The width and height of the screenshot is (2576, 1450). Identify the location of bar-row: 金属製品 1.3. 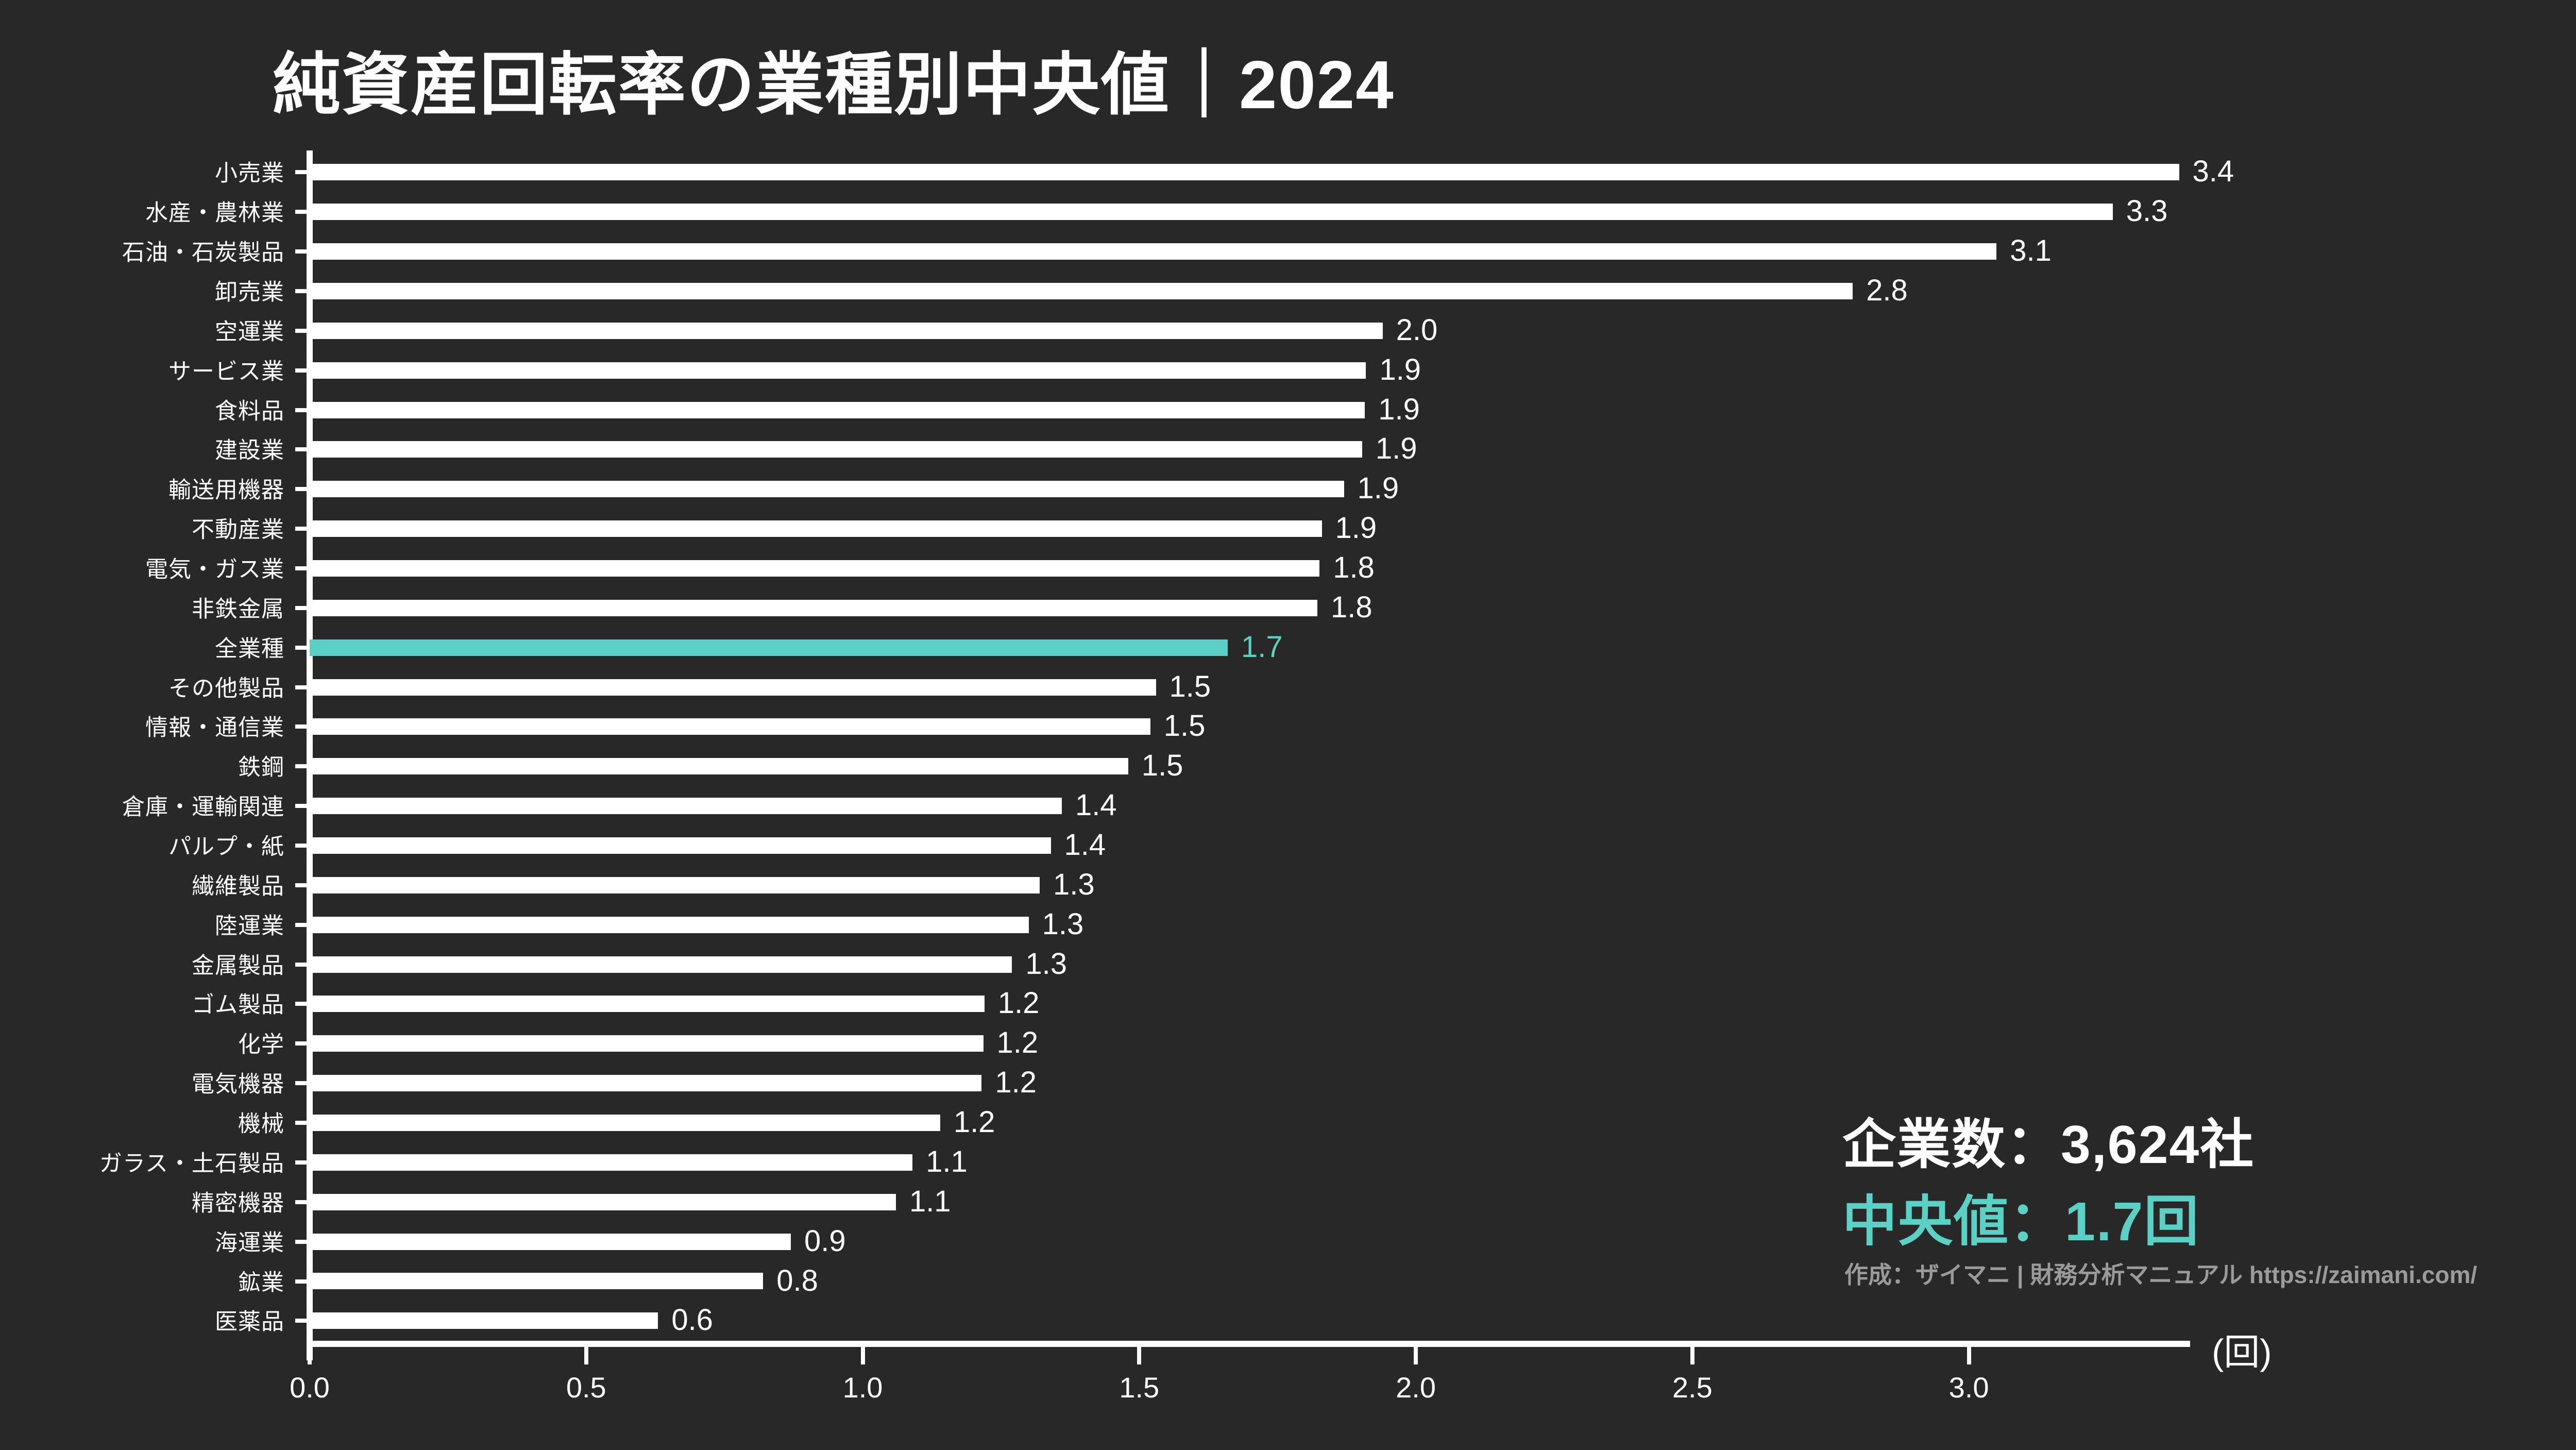
(1191, 965).